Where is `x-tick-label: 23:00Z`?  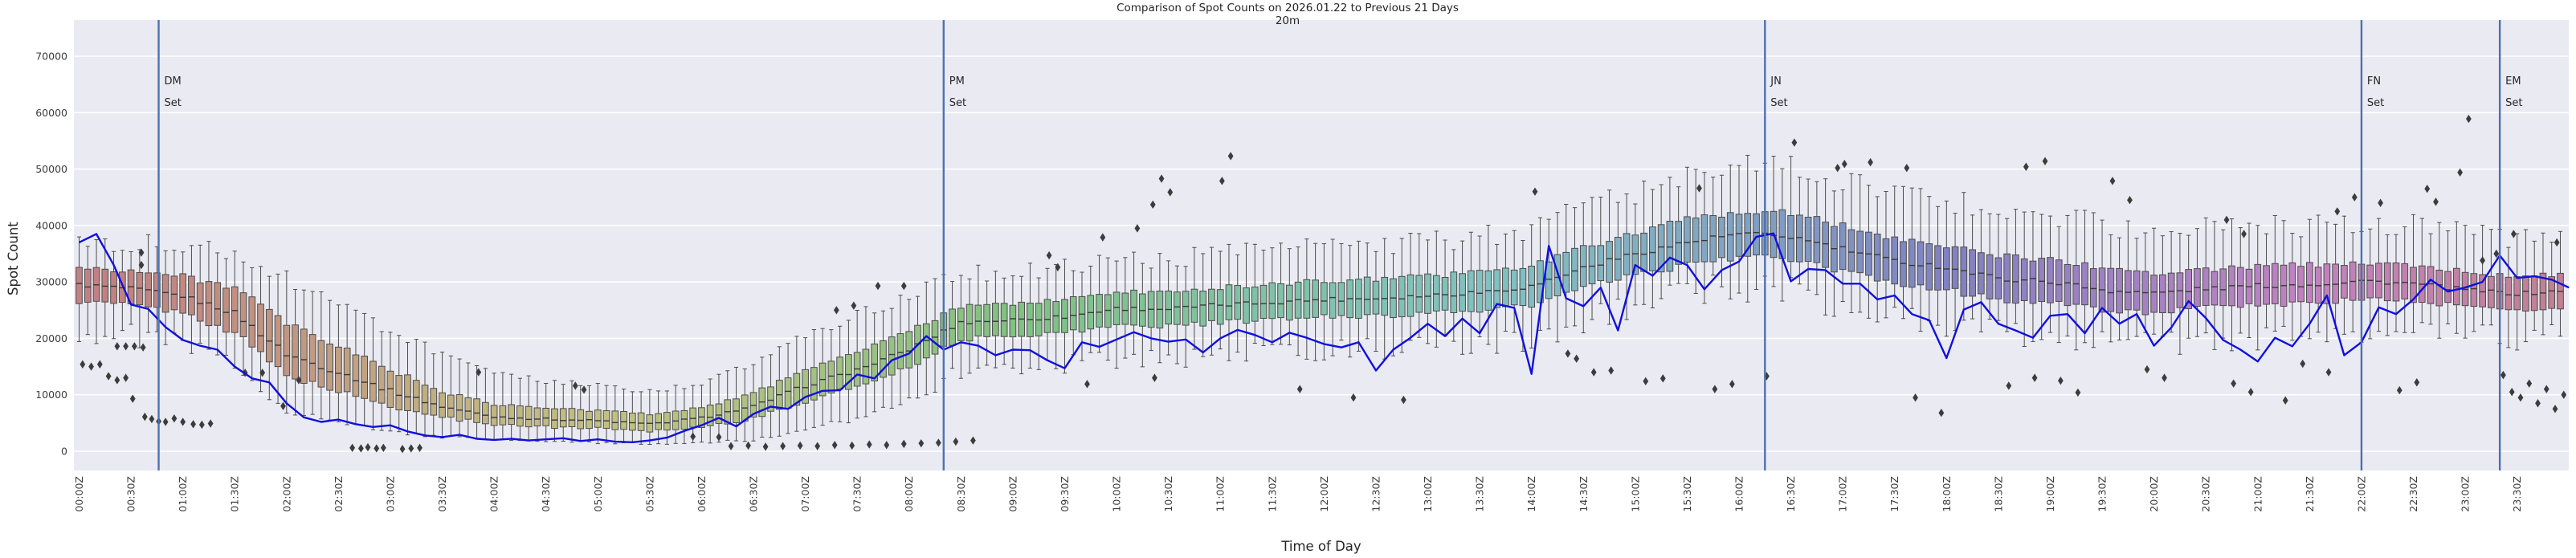
x-tick-label: 23:00Z is located at coordinates (2466, 494).